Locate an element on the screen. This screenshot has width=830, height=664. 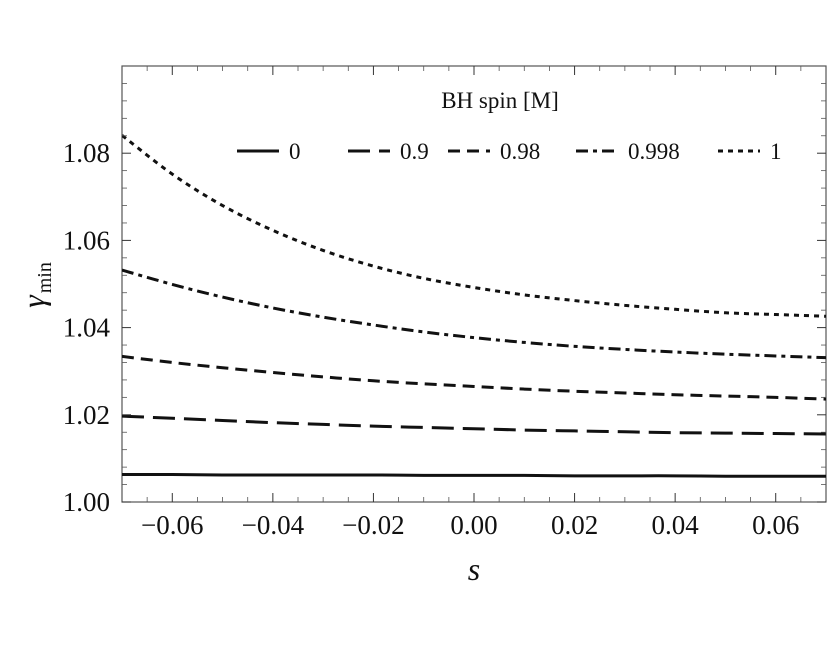
x-axis-label: s is located at coordinates (474, 569).